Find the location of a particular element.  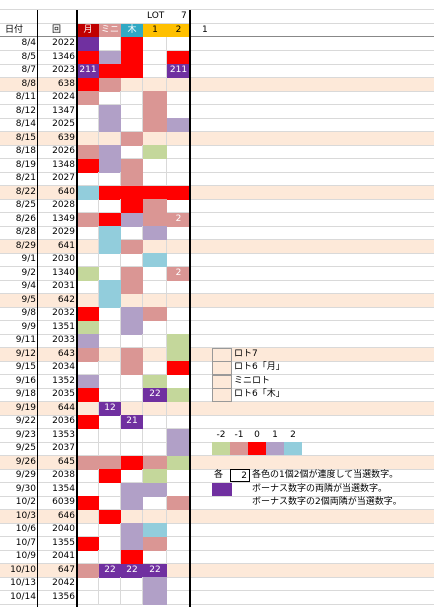

date: 9/26 is located at coordinates (25, 461).